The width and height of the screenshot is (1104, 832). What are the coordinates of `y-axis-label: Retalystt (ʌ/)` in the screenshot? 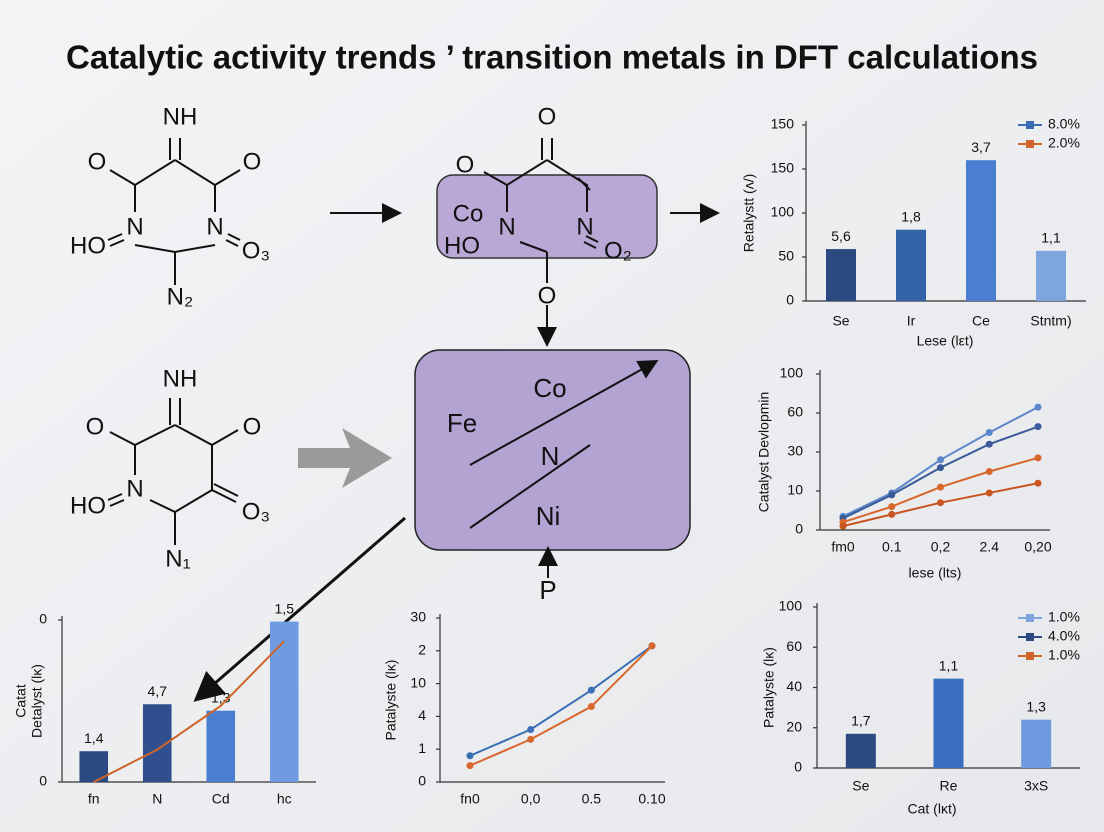 It's located at (749, 213).